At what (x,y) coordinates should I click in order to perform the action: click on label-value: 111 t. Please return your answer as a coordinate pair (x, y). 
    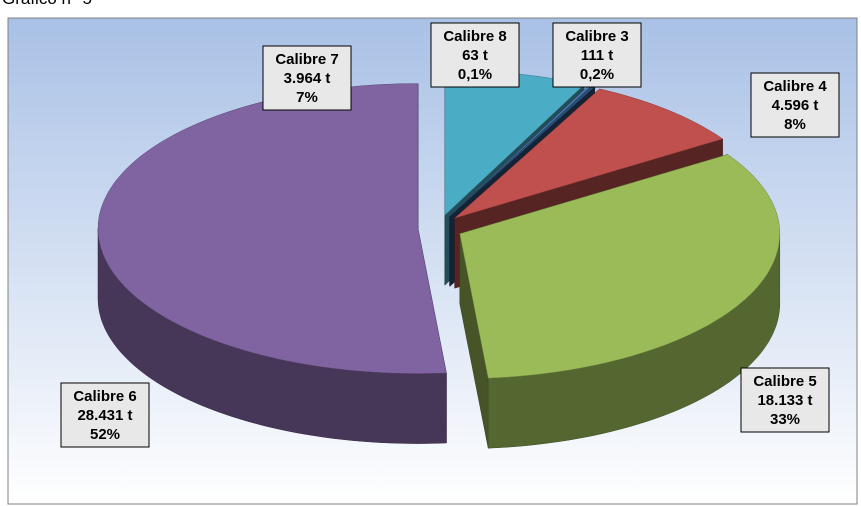
    Looking at the image, I should click on (597, 55).